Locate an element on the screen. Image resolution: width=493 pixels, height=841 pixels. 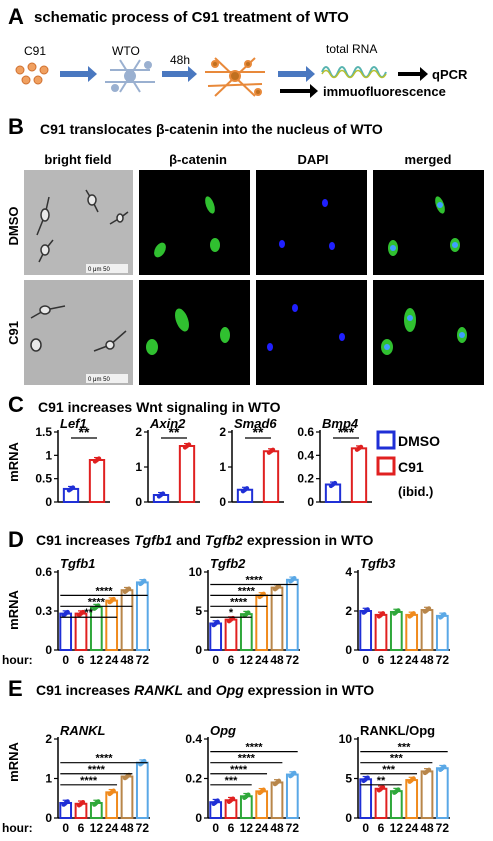
img-merged-dmso is located at coordinates (428, 222).